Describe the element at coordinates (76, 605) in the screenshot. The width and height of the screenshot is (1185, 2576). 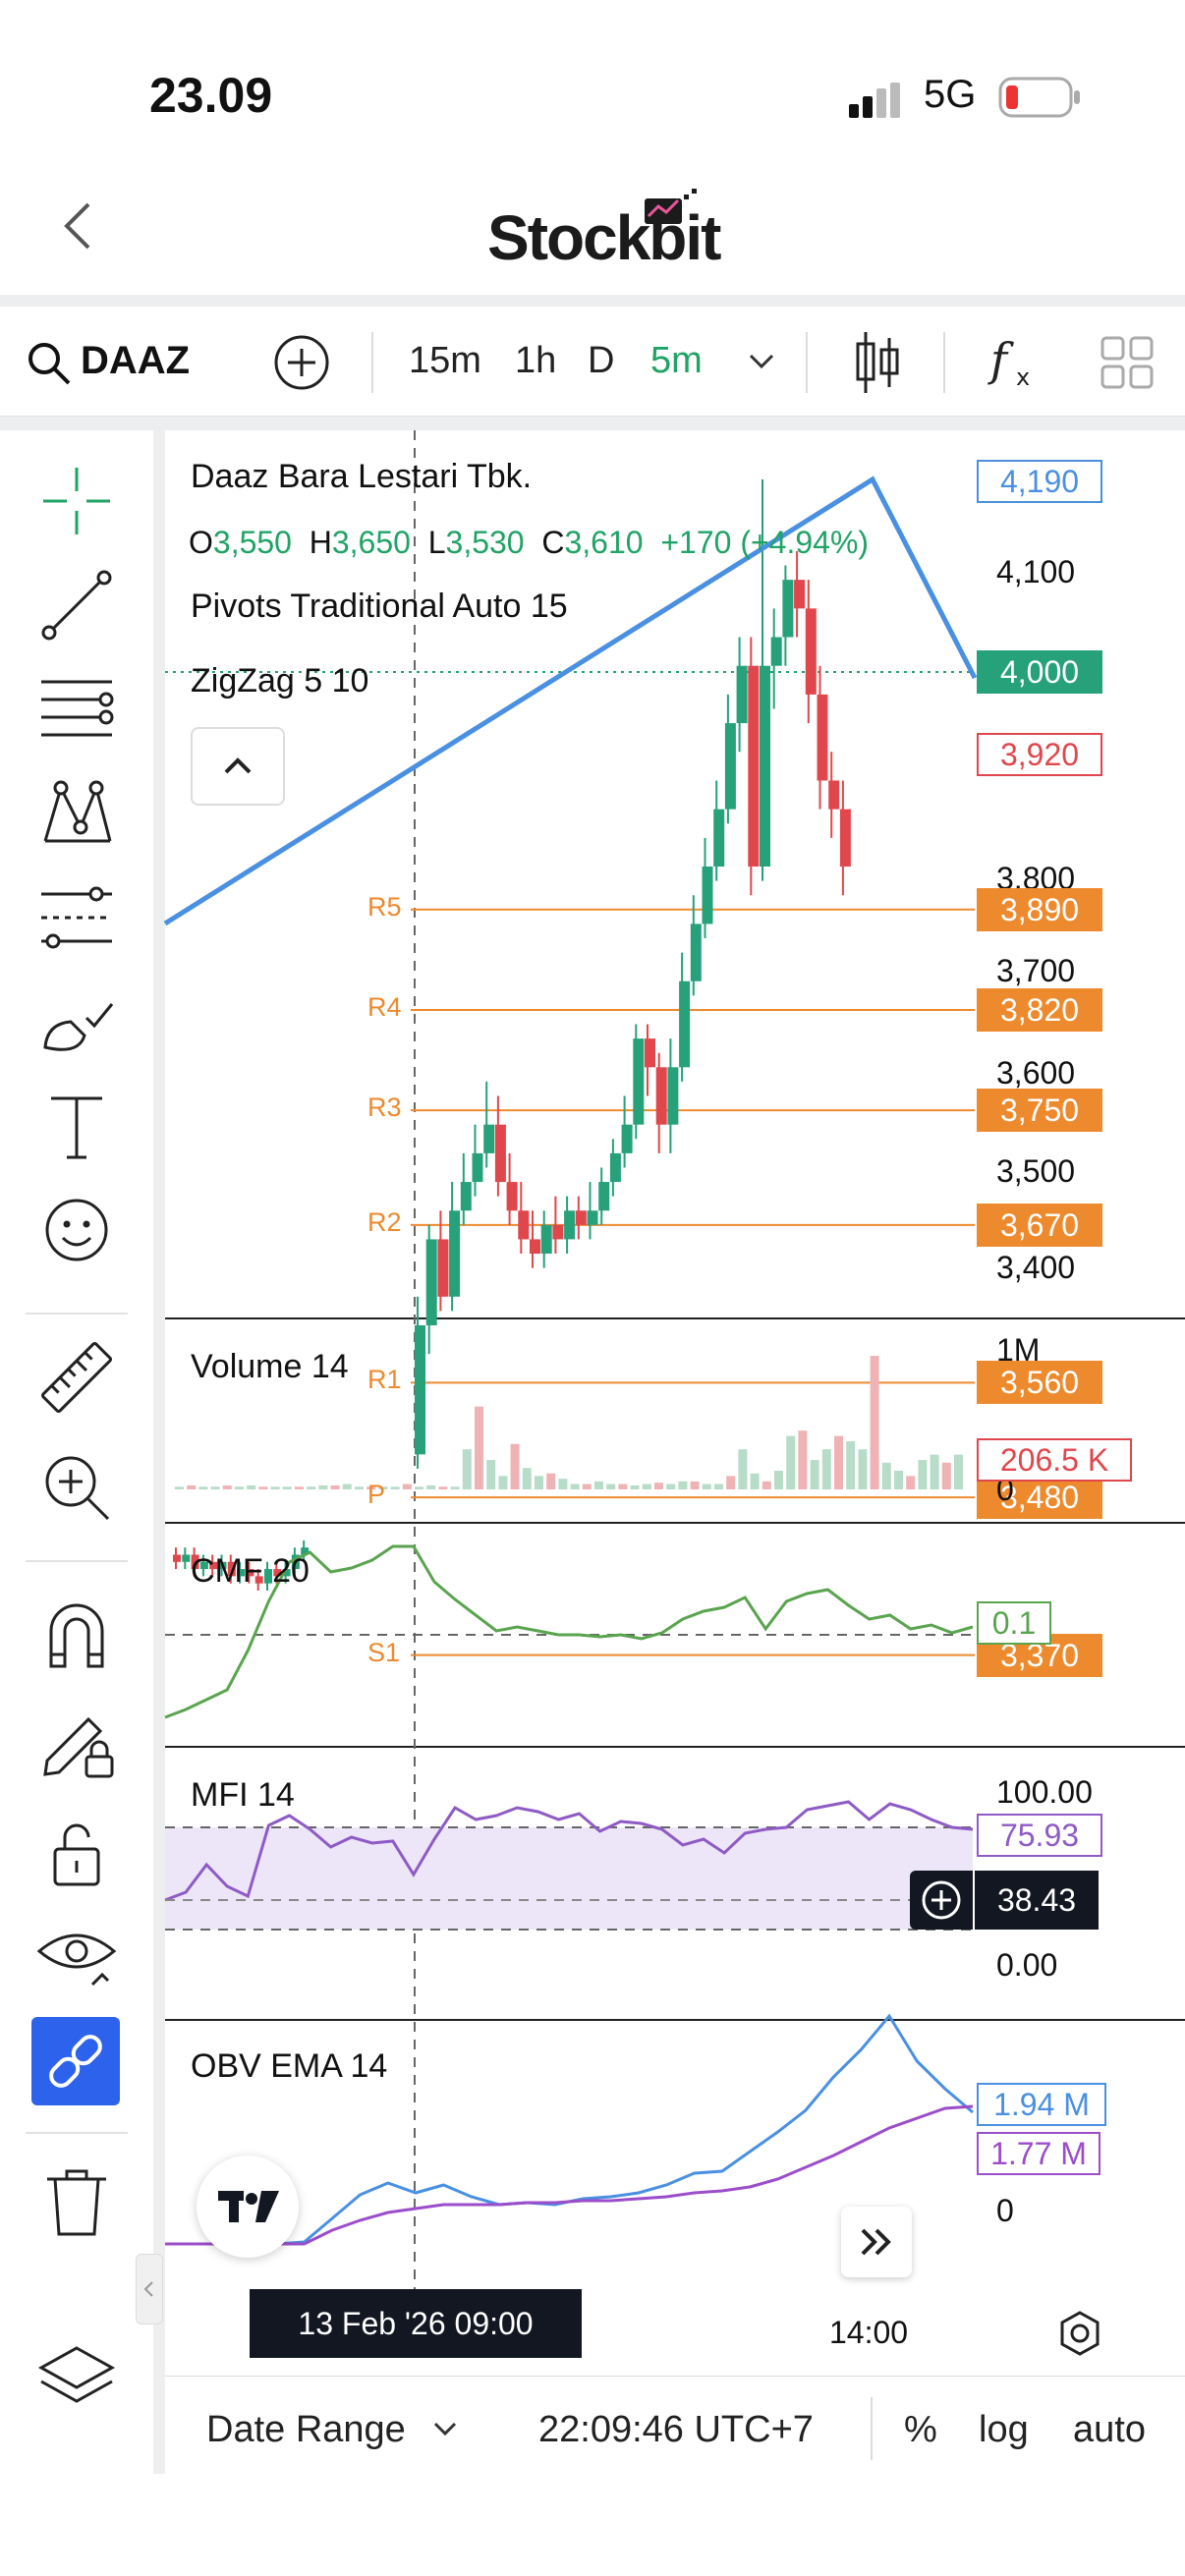
I see `trend-line-tool` at that location.